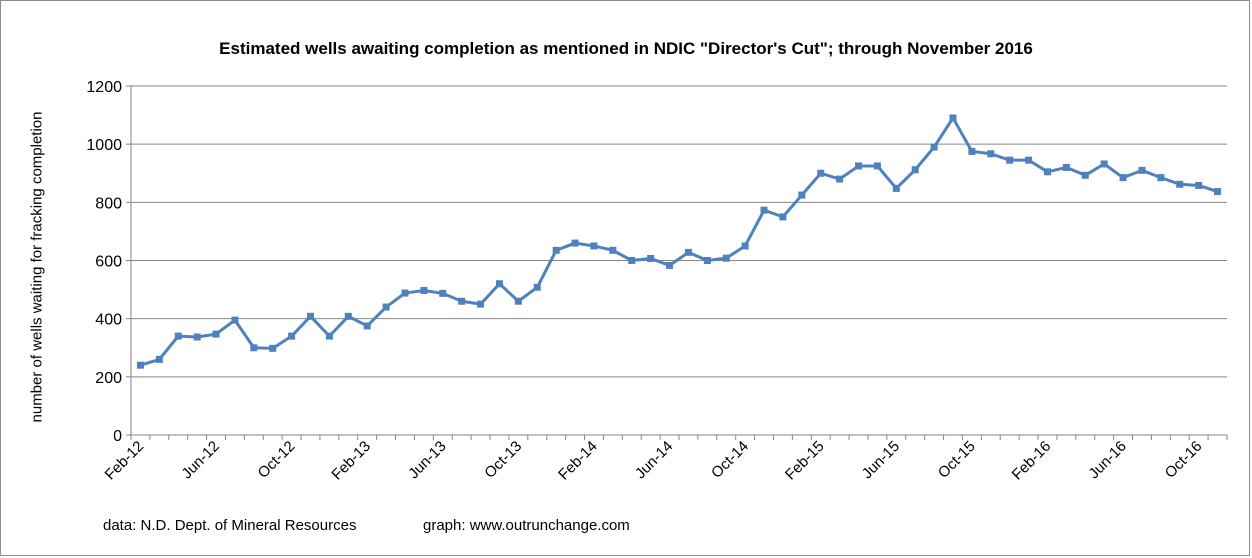  I want to click on x-tick-label: Feb-15, so click(805, 461).